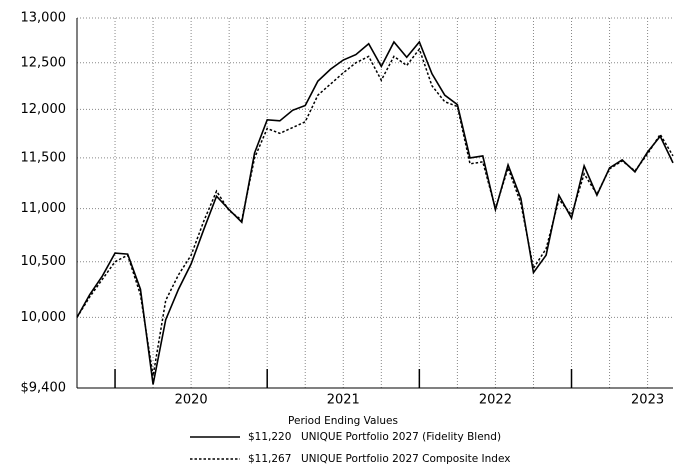 The image size is (675, 465). What do you see at coordinates (44, 317) in the screenshot?
I see `y-tick-label: 10,000` at bounding box center [44, 317].